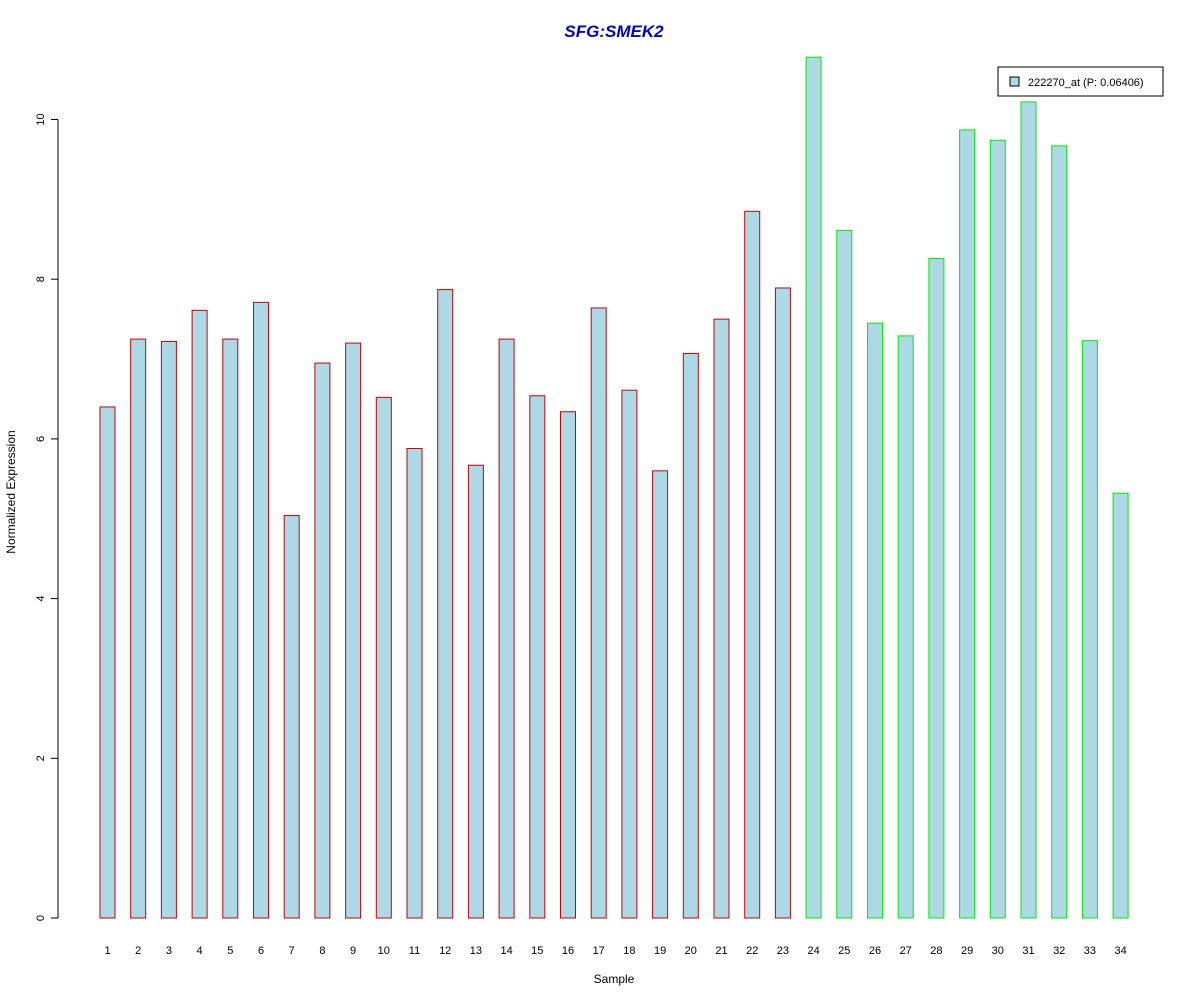 This screenshot has width=1200, height=1000. I want to click on x-tick-label: 34, so click(1120, 951).